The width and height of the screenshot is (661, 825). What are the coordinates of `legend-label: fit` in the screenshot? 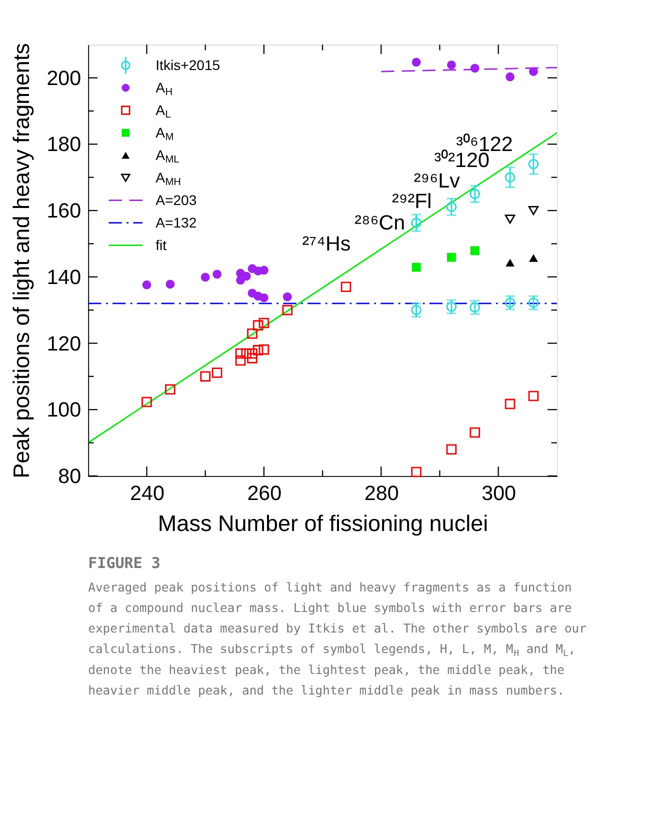 It's located at (161, 244).